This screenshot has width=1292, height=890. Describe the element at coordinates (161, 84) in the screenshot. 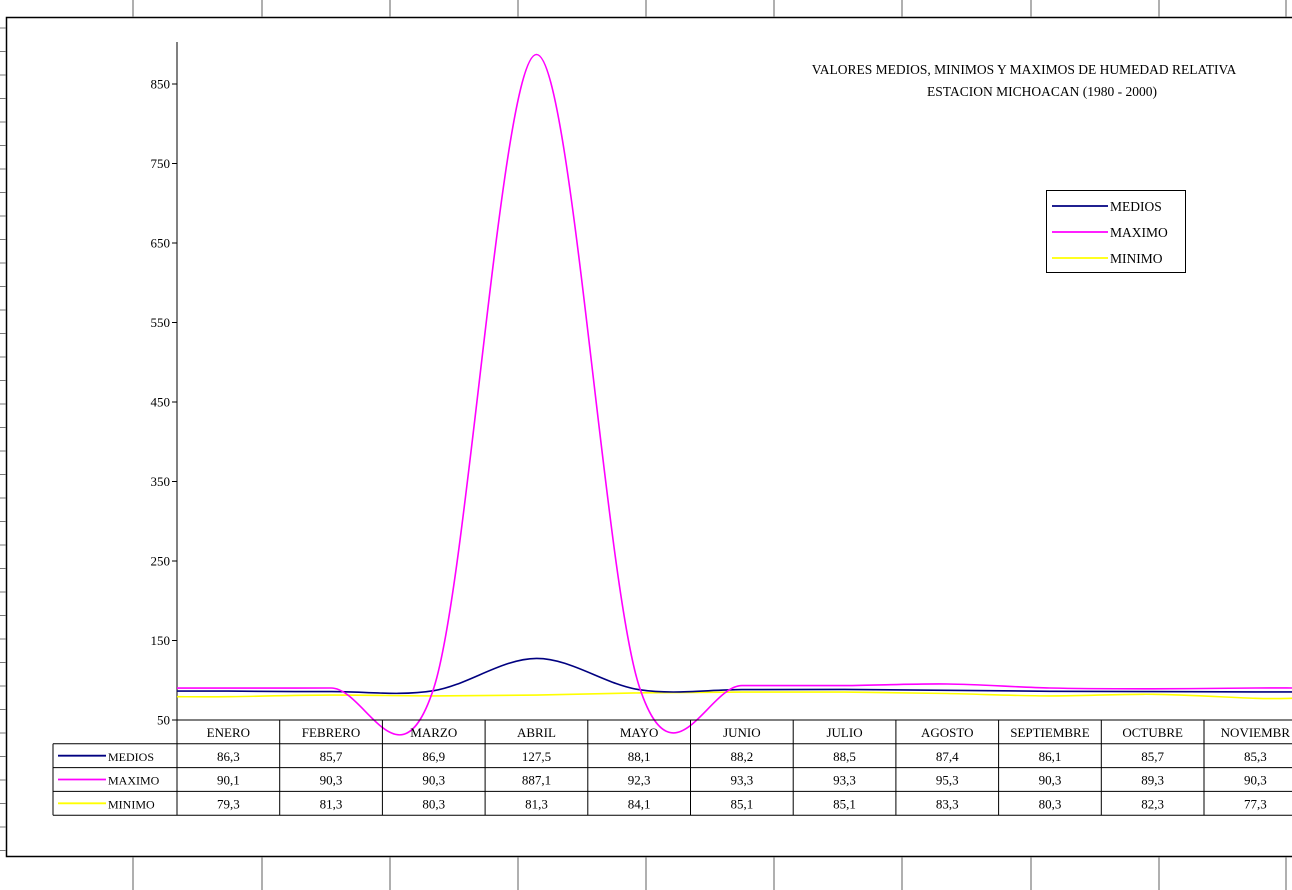

I see `y-tick-label: 850` at that location.